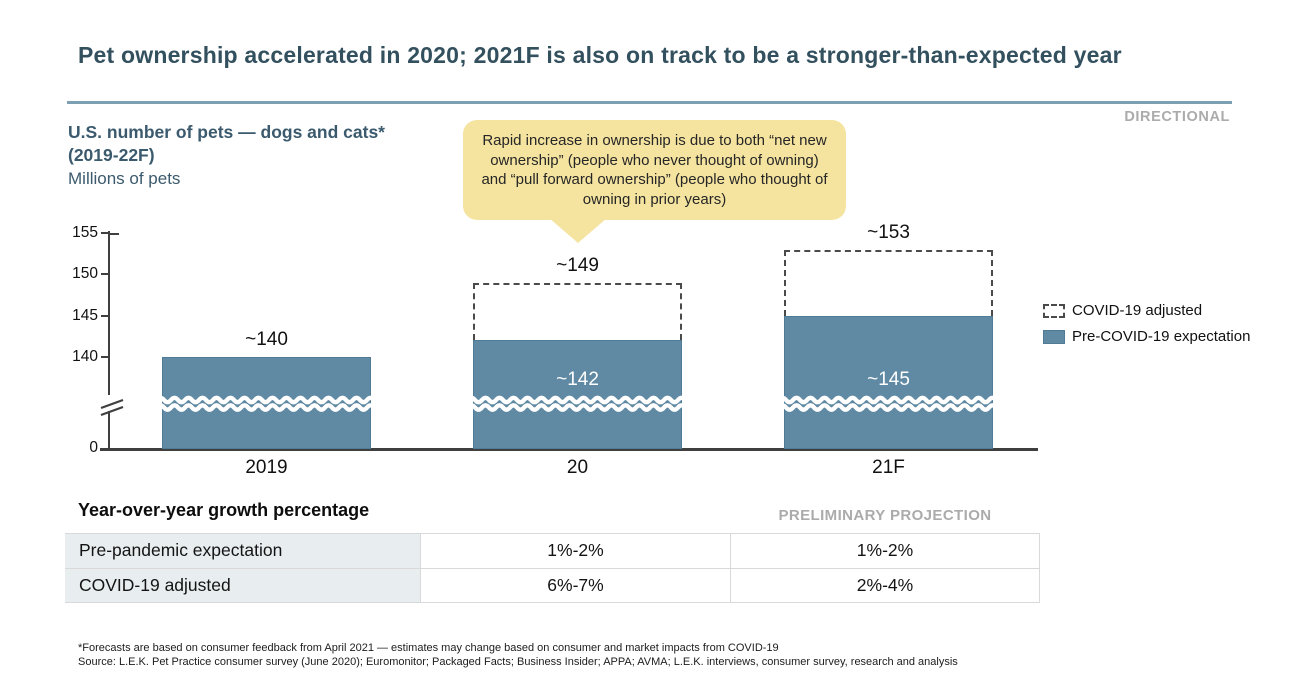 The height and width of the screenshot is (692, 1300). I want to click on table-row: Pre-pandemic expectation 1%-2% 1%-2%, so click(552, 551).